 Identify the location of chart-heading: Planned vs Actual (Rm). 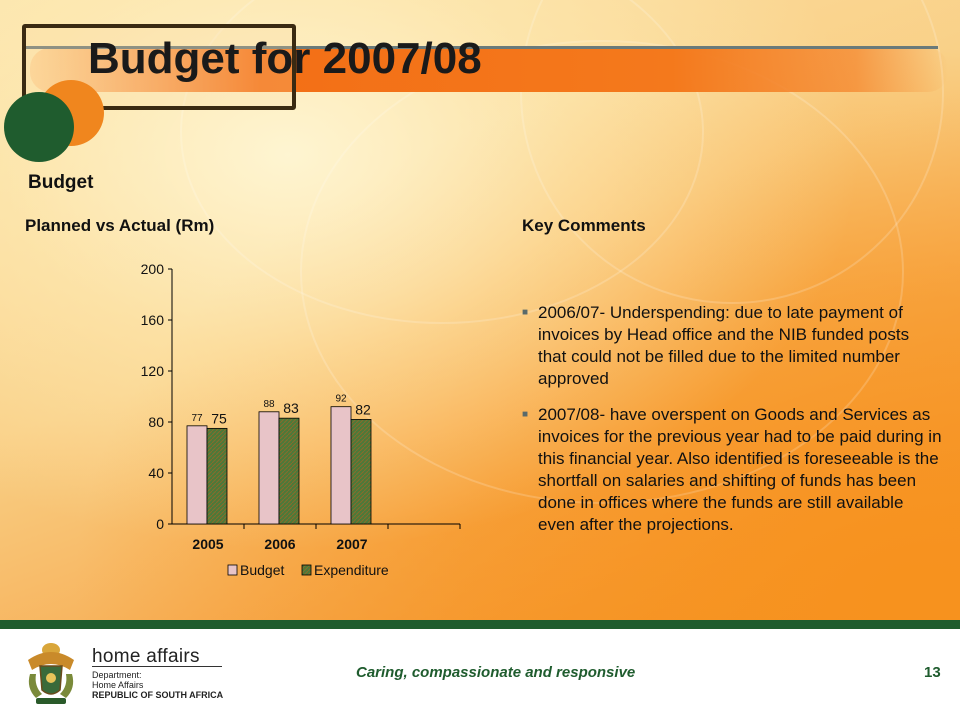
(120, 225).